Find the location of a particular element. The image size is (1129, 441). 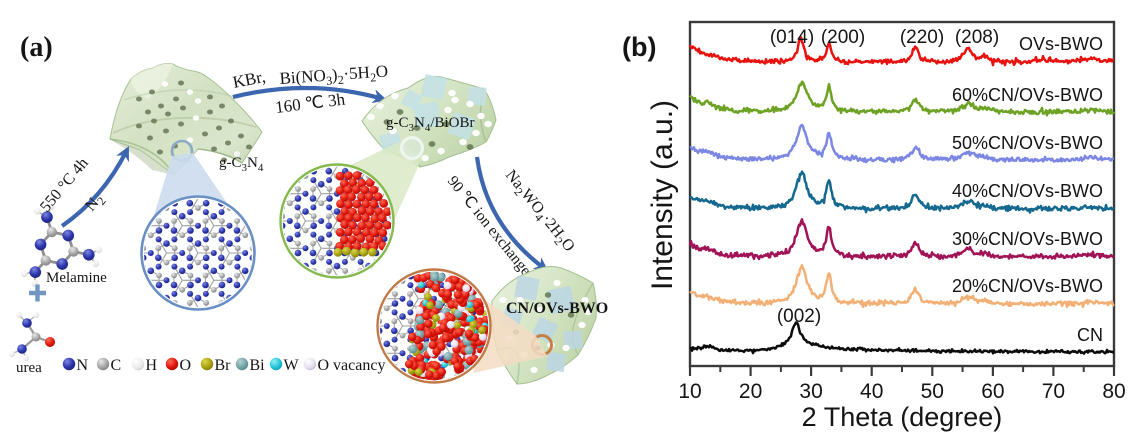

svg-text: 50 is located at coordinates (932, 391).